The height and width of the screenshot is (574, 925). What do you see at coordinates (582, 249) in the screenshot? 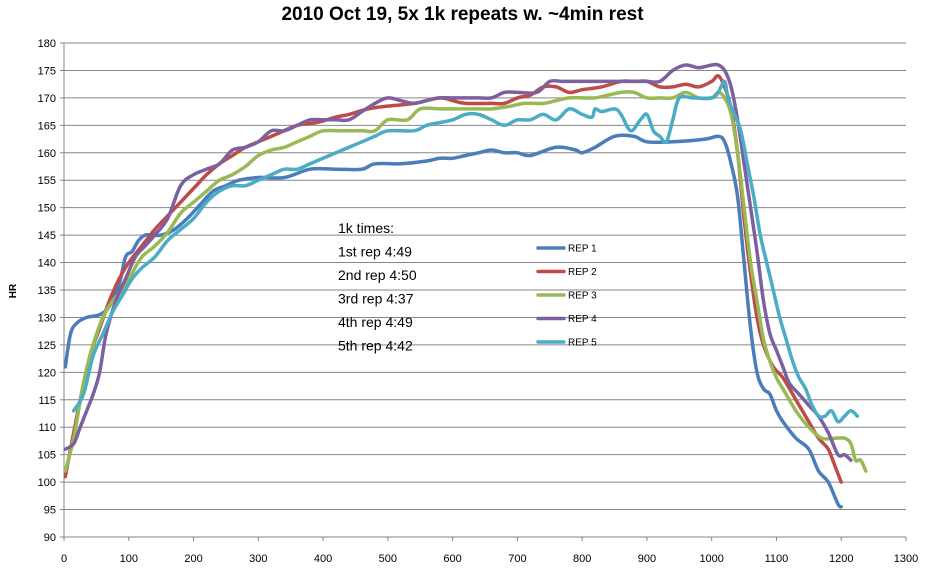
I see `legend-label: REP 1` at bounding box center [582, 249].